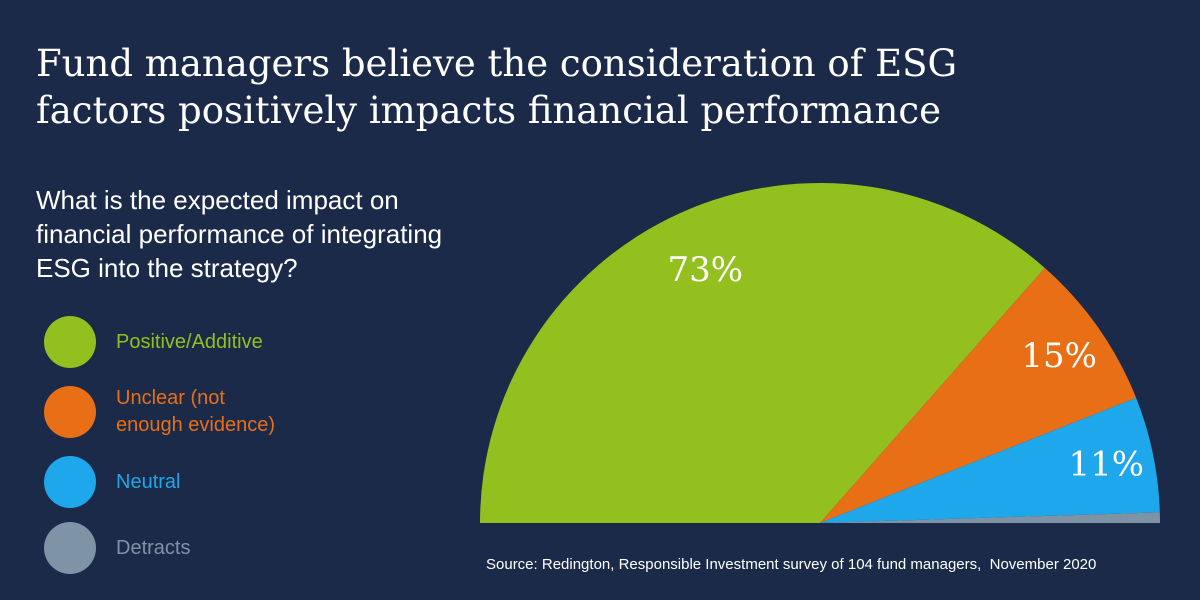 The image size is (1200, 600). I want to click on legend-swatch-detracts, so click(70, 548).